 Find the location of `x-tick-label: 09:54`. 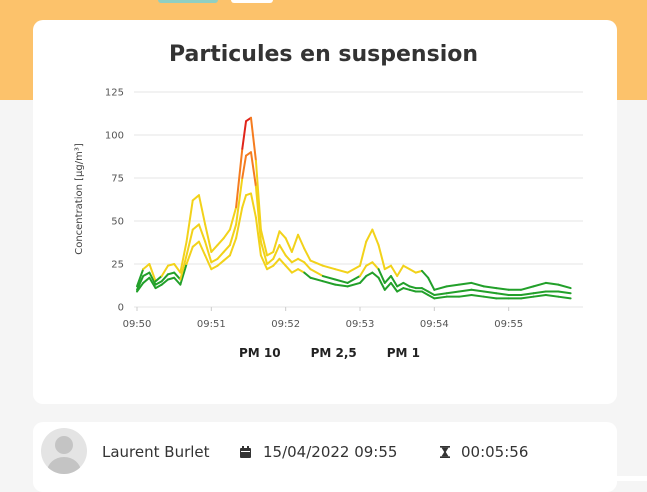

x-tick-label: 09:54 is located at coordinates (434, 324).